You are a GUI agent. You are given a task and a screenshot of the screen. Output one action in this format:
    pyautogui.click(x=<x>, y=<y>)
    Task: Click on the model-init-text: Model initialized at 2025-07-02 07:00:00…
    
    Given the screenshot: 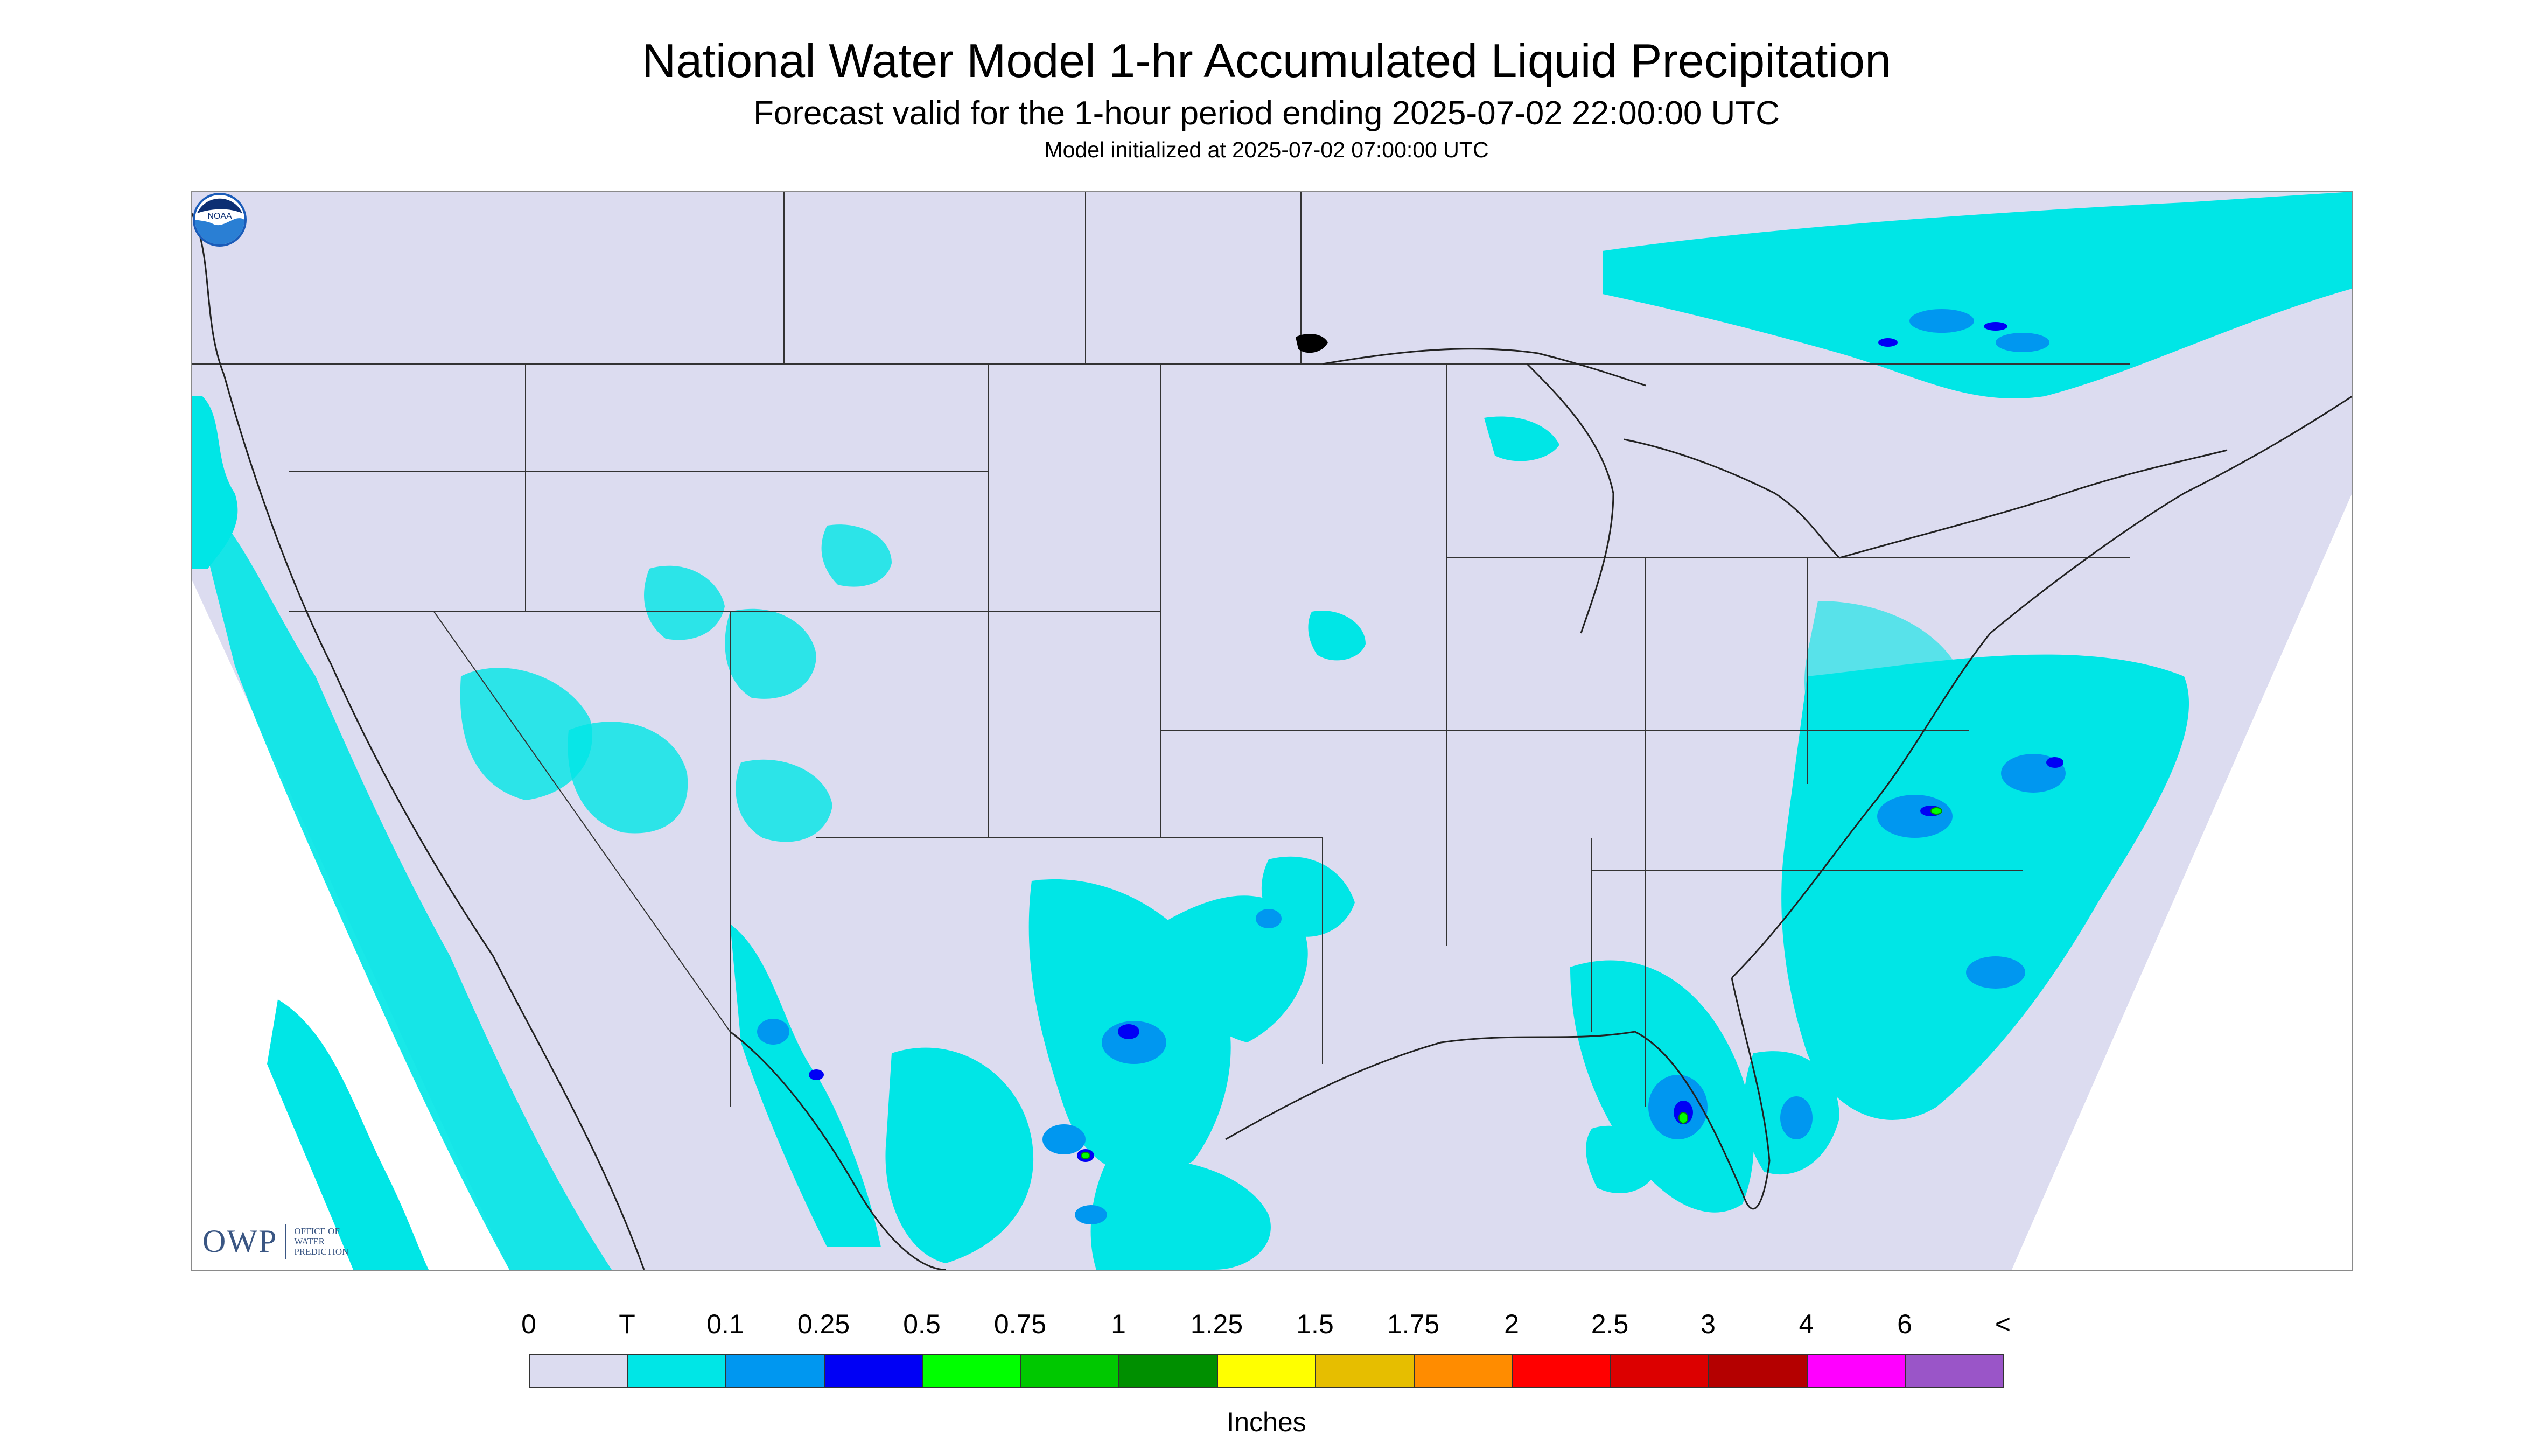 What is the action you would take?
    pyautogui.click(x=1266, y=149)
    